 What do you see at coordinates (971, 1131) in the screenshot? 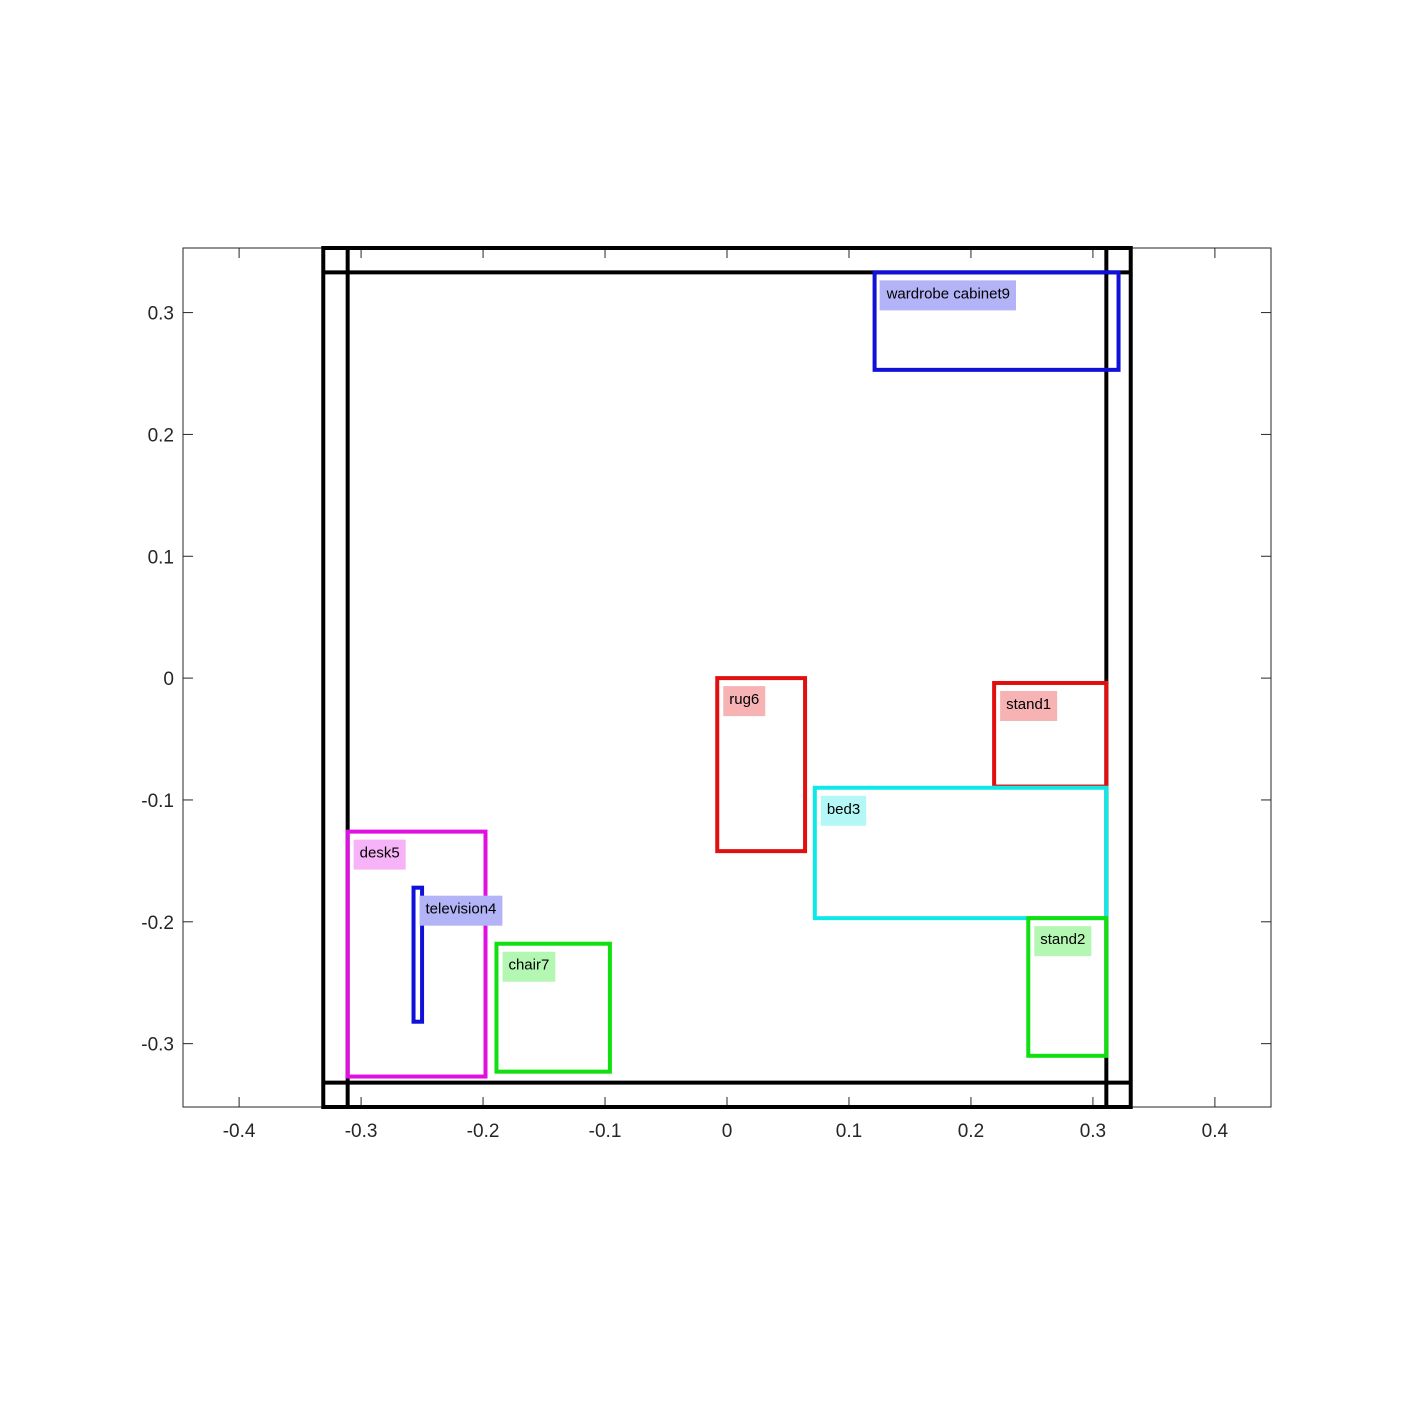
I see `x-tick-label: 0.2` at bounding box center [971, 1131].